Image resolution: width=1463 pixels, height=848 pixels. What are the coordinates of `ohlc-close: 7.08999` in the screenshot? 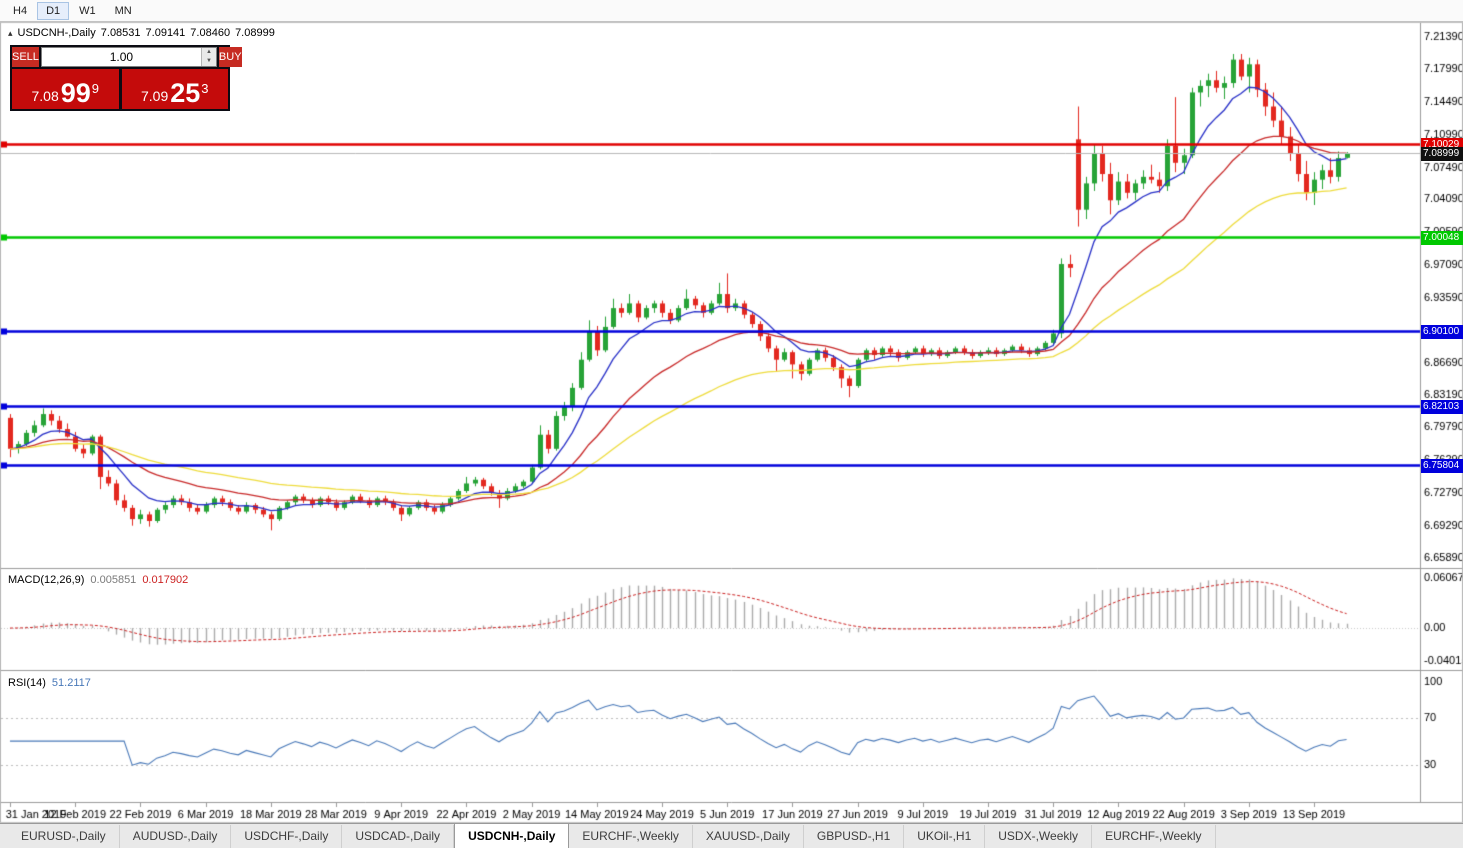 It's located at (255, 33).